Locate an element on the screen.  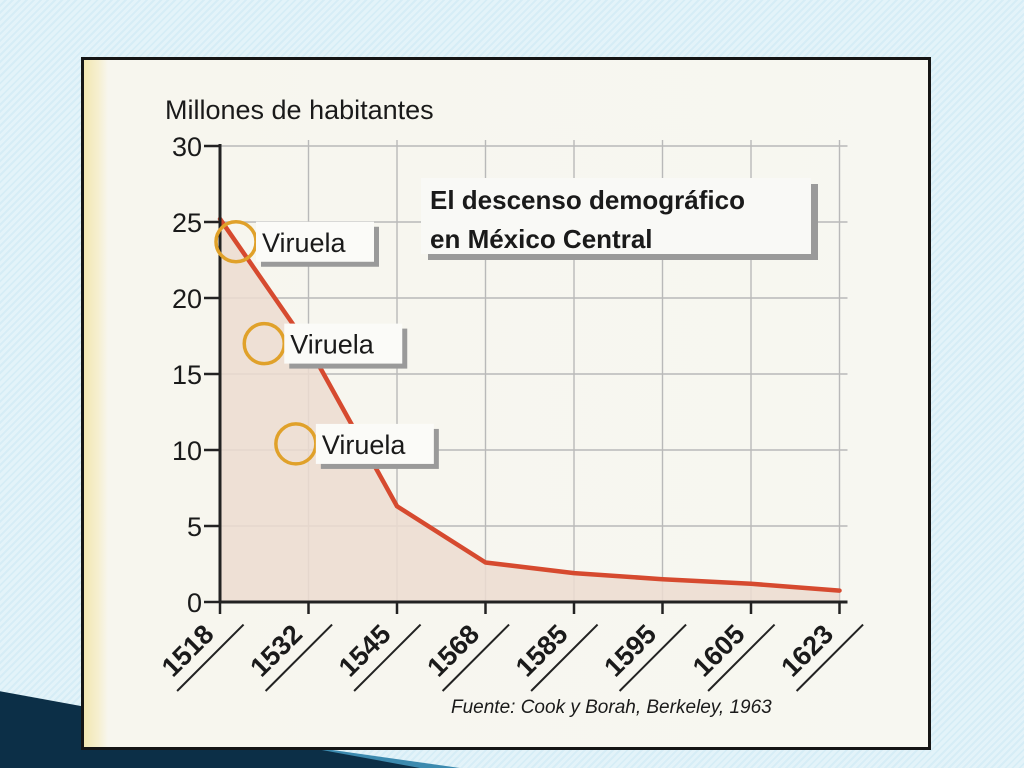
x-tick-label: 1595 is located at coordinates (630, 651).